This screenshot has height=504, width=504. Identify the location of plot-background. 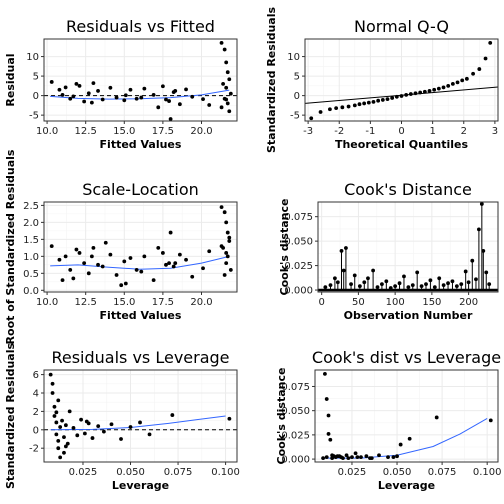
(140, 247).